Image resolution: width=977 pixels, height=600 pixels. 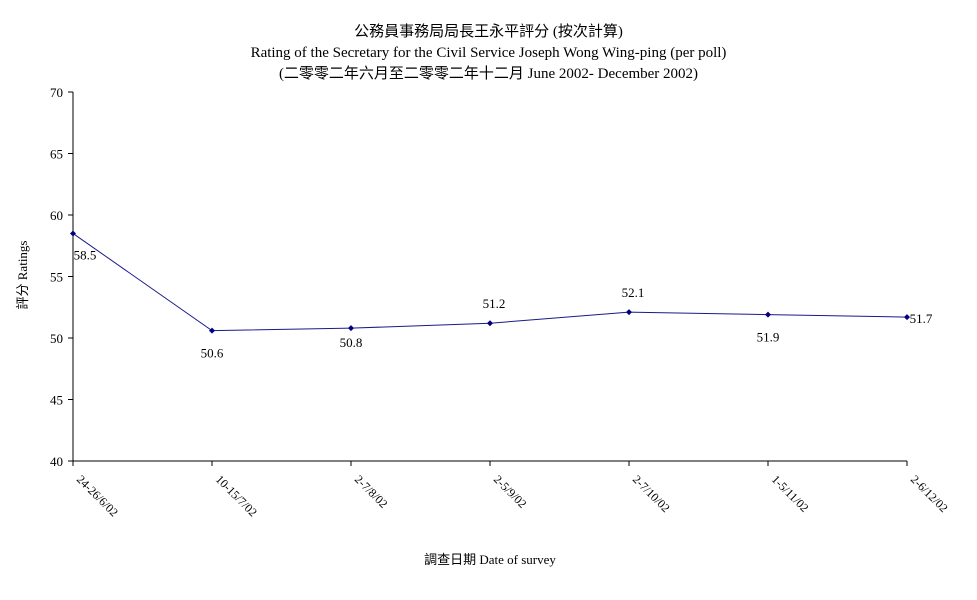 I want to click on data-label: 52.1, so click(x=633, y=292).